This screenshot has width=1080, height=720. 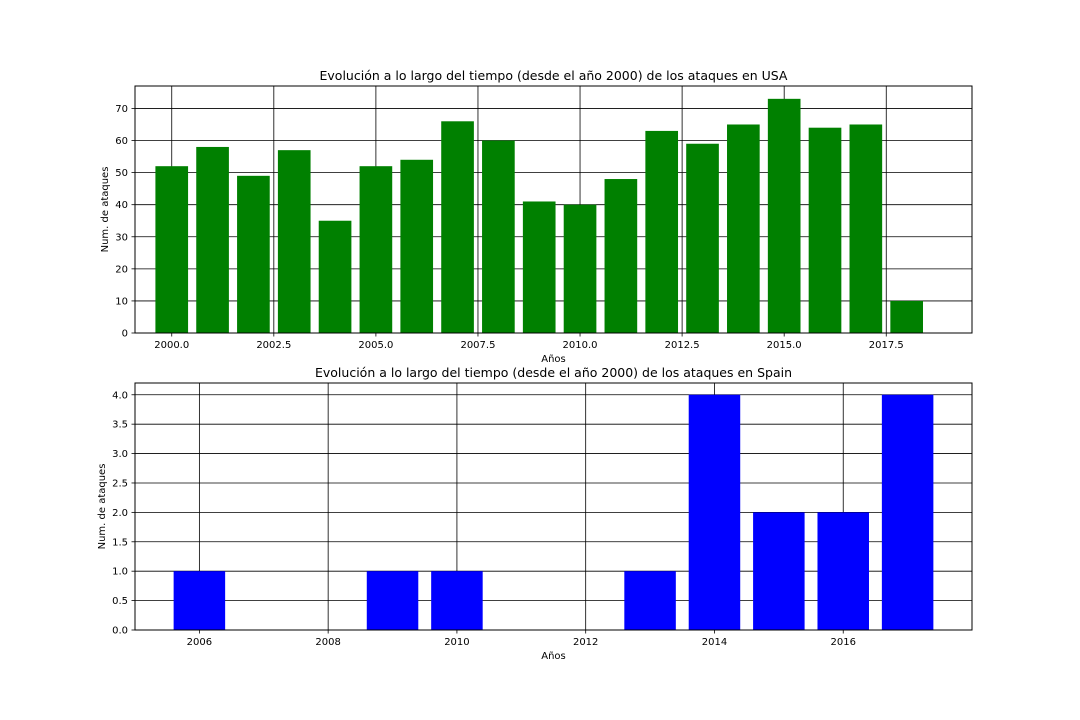 What do you see at coordinates (121, 109) in the screenshot?
I see `usa-y-tick-label: 70` at bounding box center [121, 109].